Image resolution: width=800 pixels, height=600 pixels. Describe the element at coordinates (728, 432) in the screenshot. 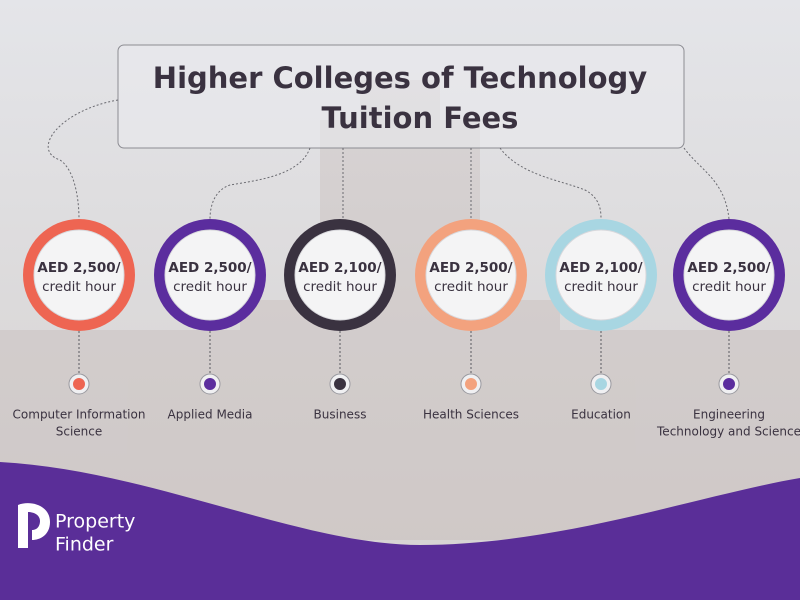

I see `college-name: Technology and Science` at that location.